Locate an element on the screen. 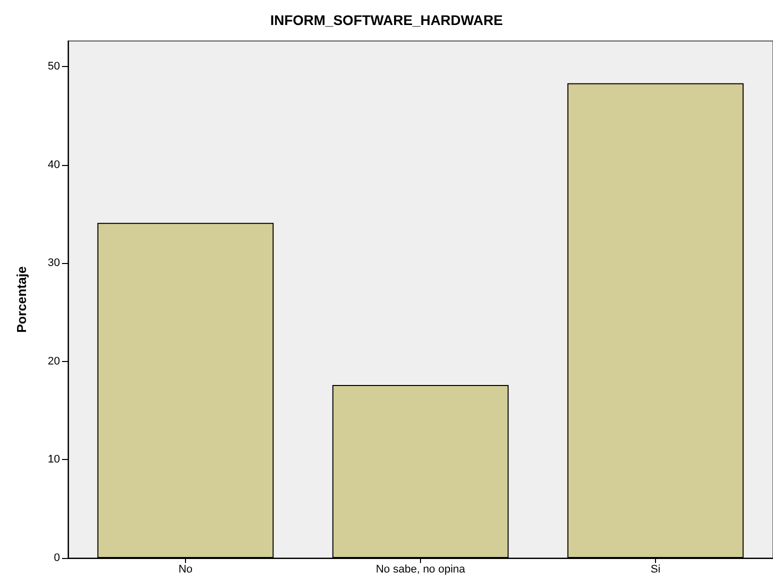  x-tick-label: Si is located at coordinates (655, 570).